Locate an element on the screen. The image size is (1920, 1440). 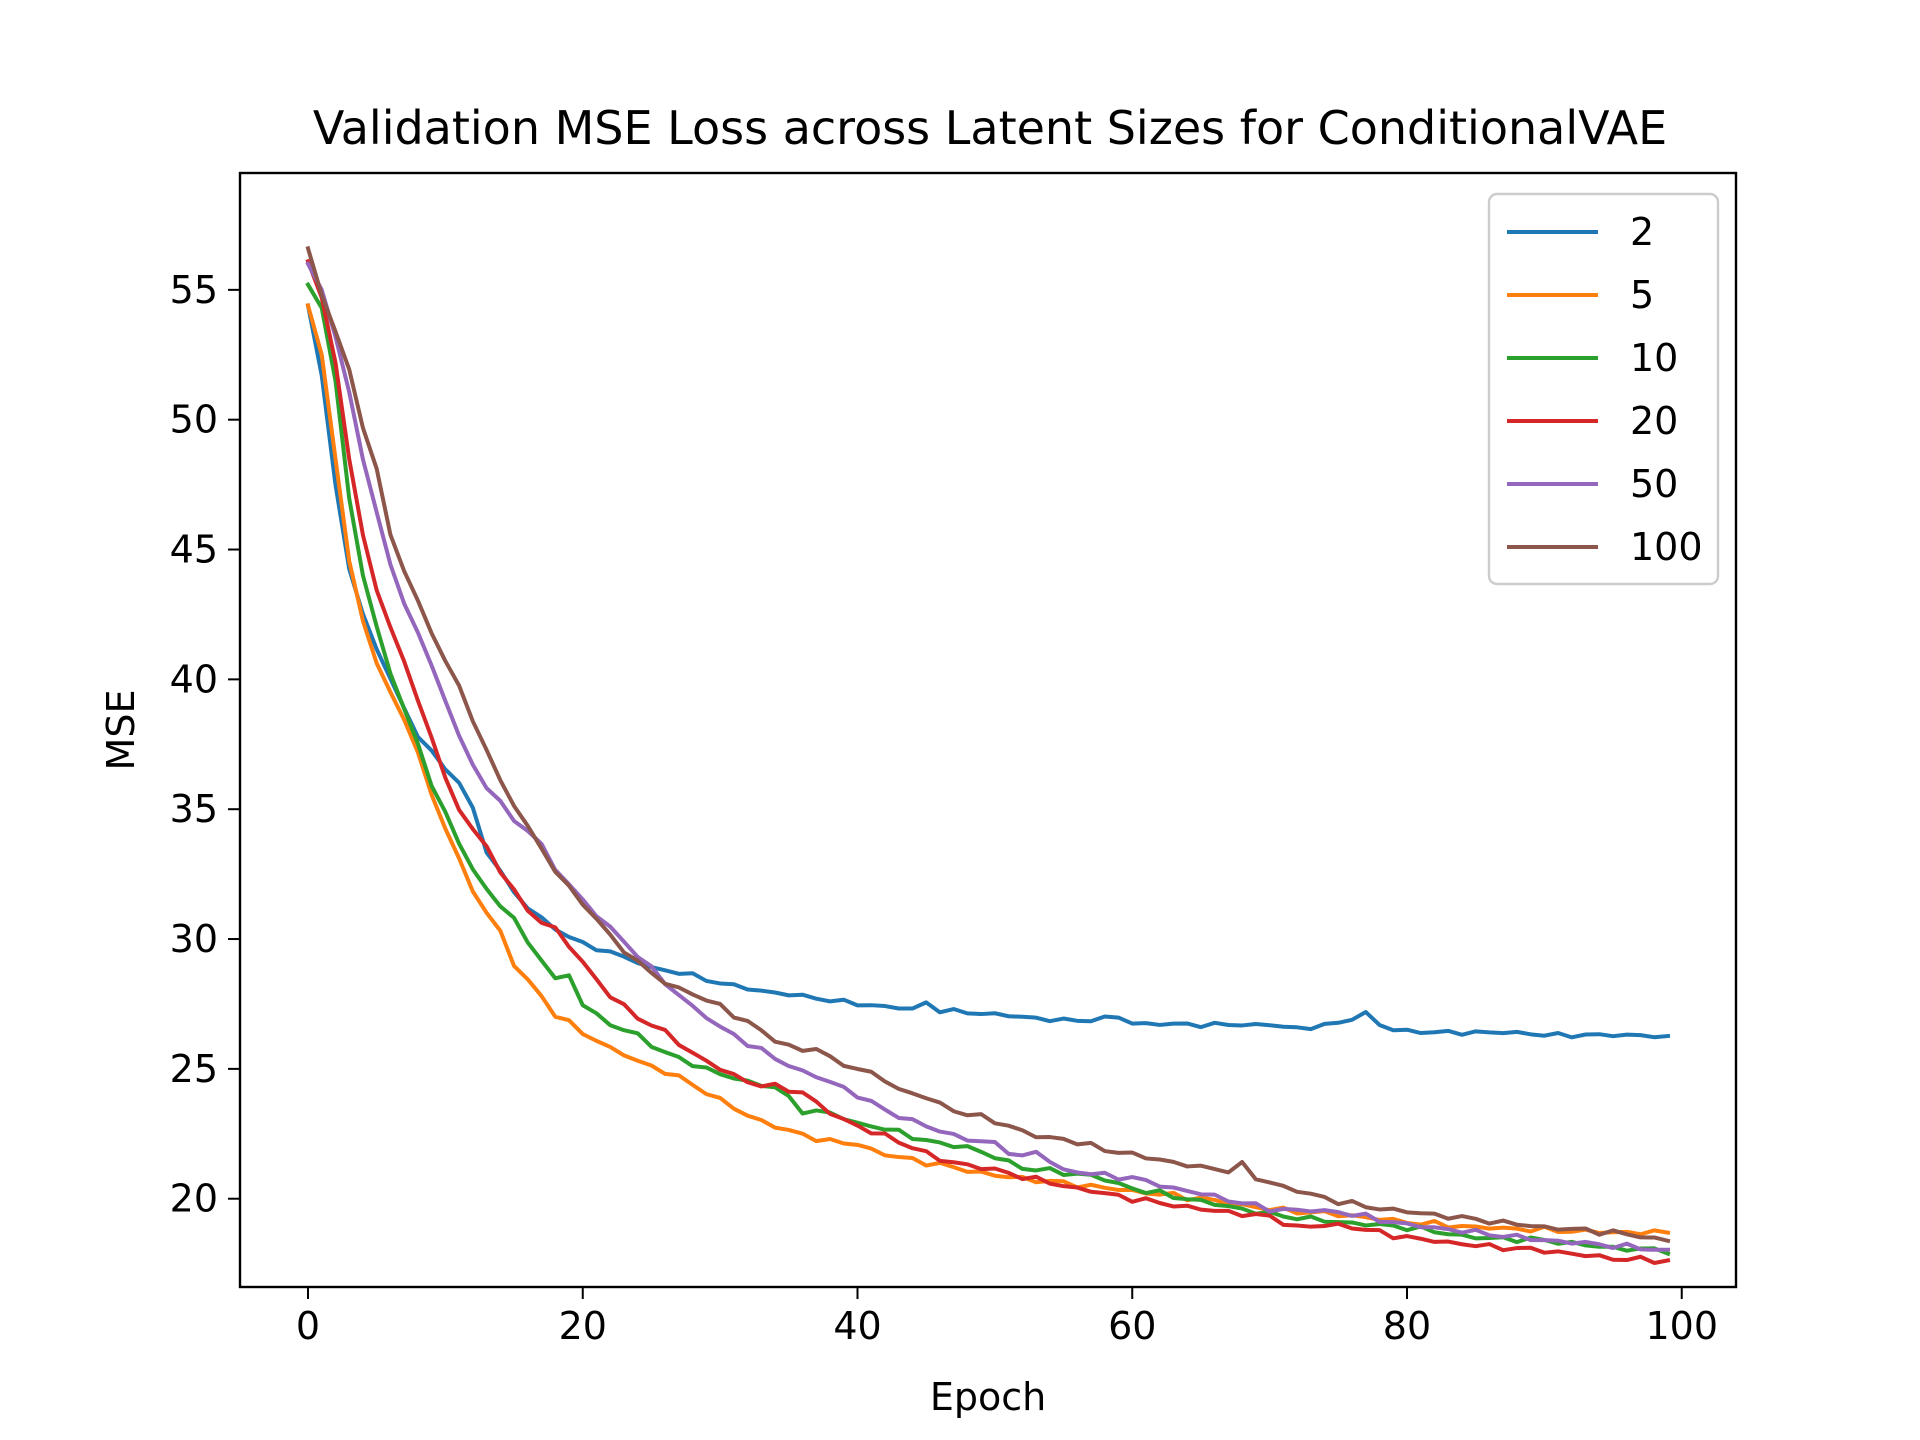
y-tick-label: 45 is located at coordinates (194, 550).